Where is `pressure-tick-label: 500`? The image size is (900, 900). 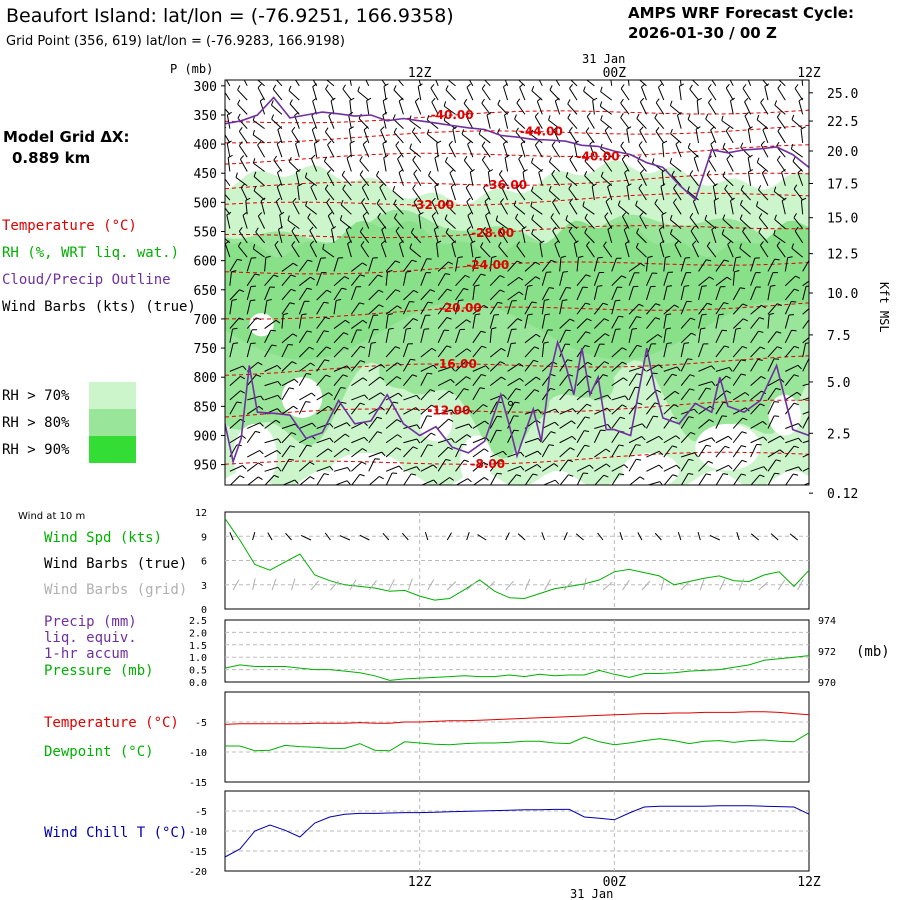
pressure-tick-label: 500 is located at coordinates (205, 203).